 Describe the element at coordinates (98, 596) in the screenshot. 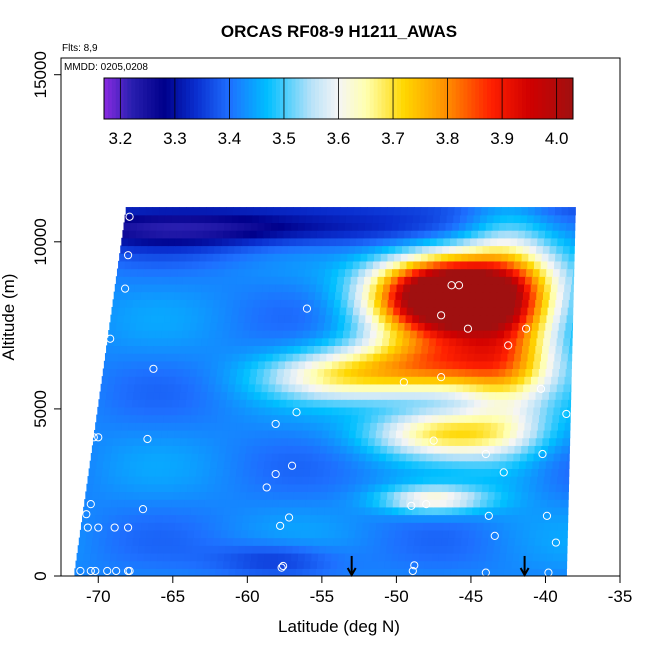

I see `x-tick-label: -70` at that location.